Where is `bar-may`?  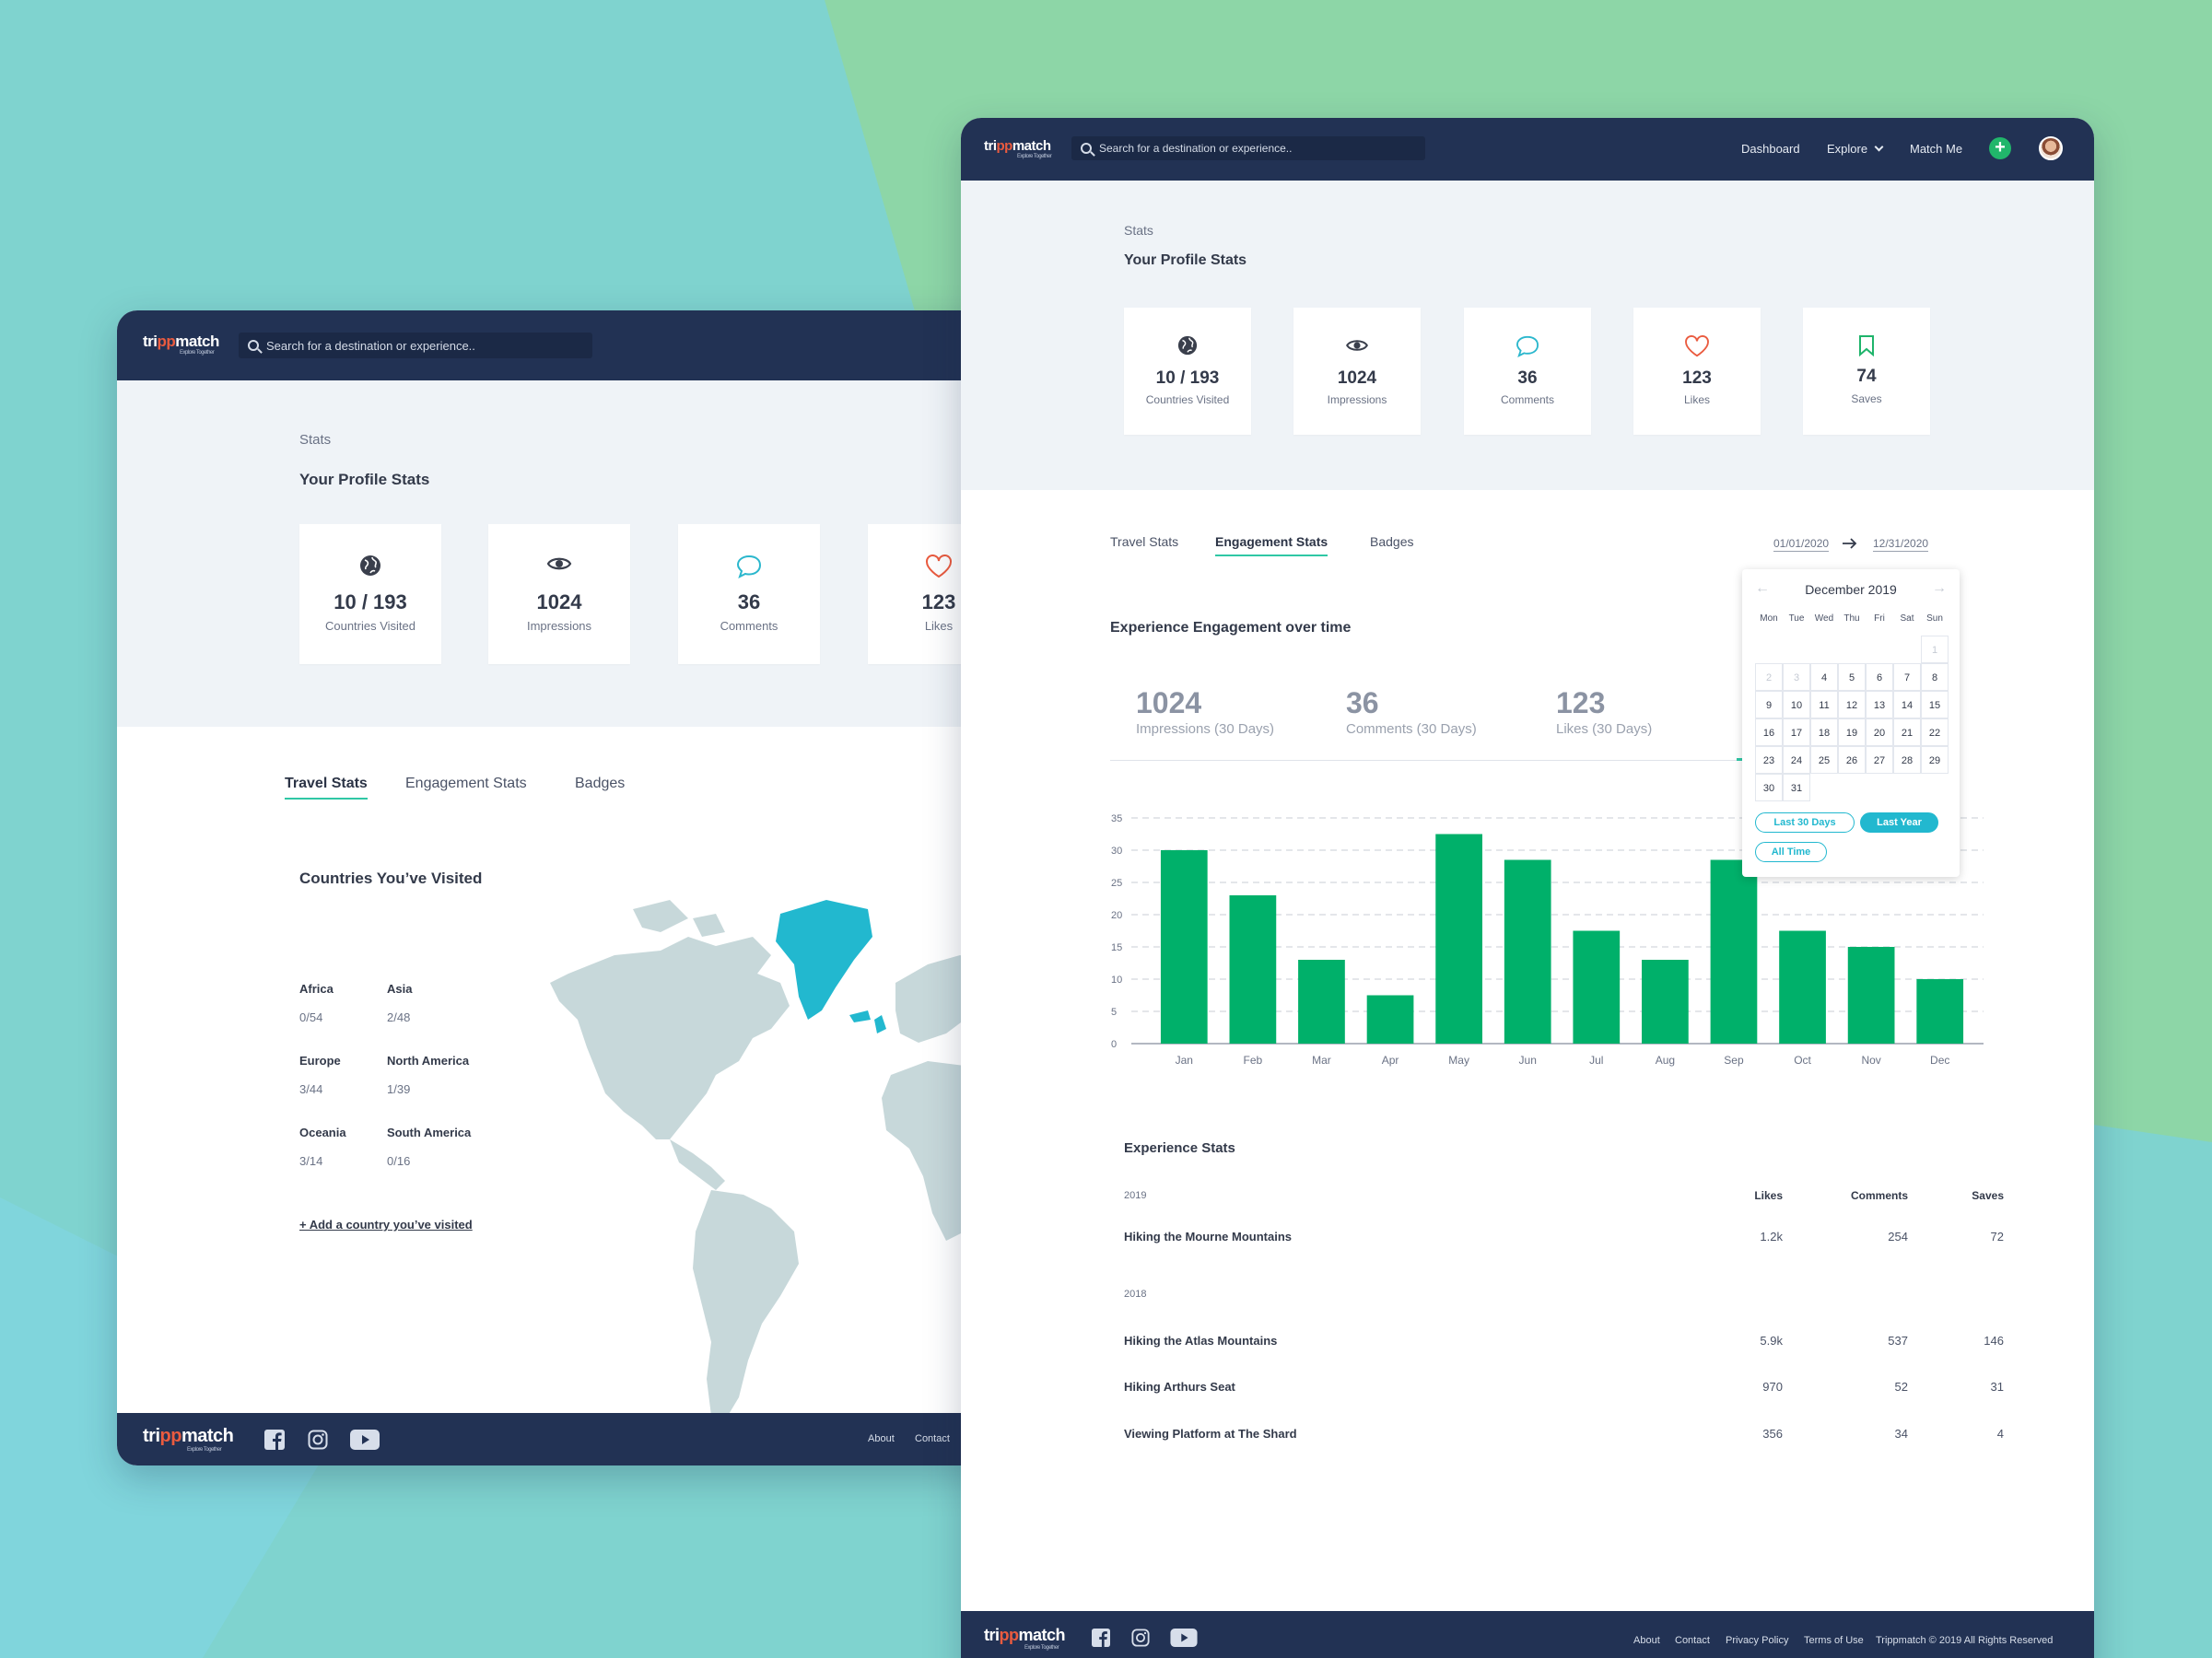 bar-may is located at coordinates (1458, 939).